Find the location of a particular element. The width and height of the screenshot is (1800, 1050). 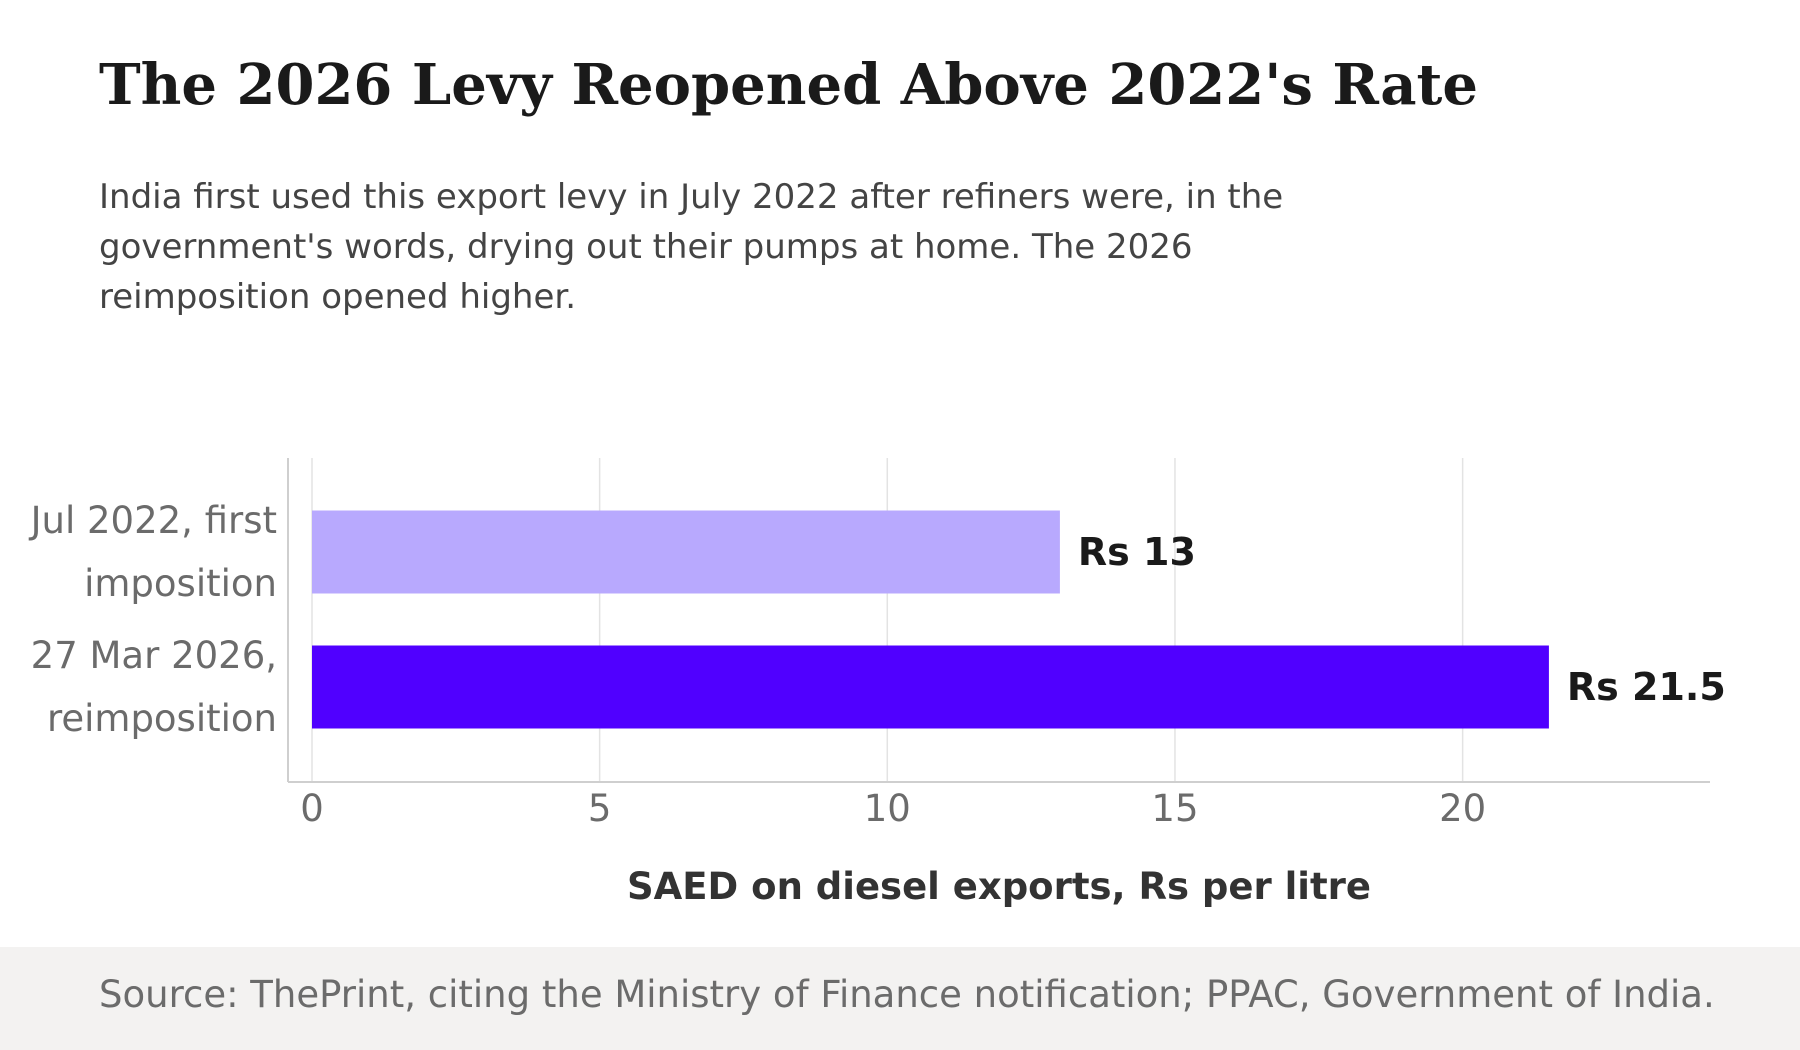

x-tick-label-15: 15 is located at coordinates (1174, 808).